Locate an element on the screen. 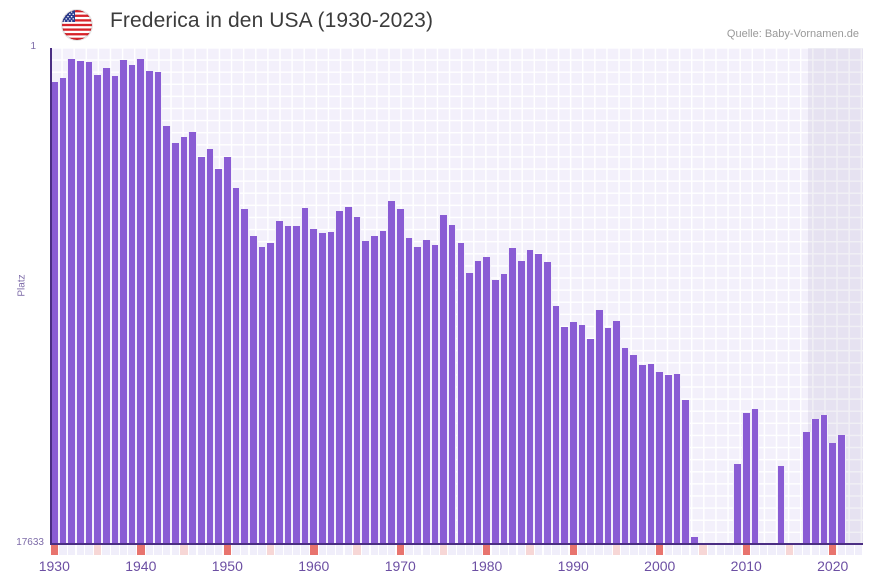 The height and width of the screenshot is (587, 873). bar-1976 is located at coordinates (452, 385).